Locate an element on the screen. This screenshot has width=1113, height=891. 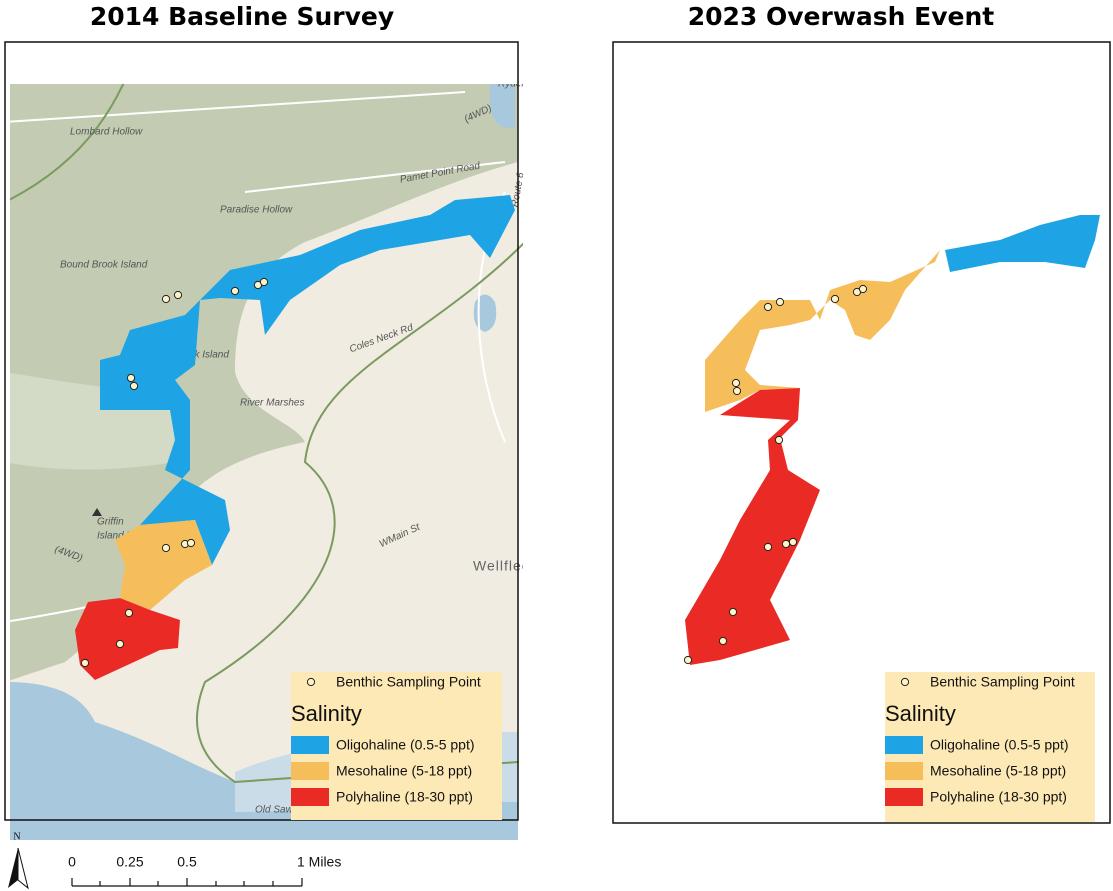
map-label: Old Saw is located at coordinates (274, 810).